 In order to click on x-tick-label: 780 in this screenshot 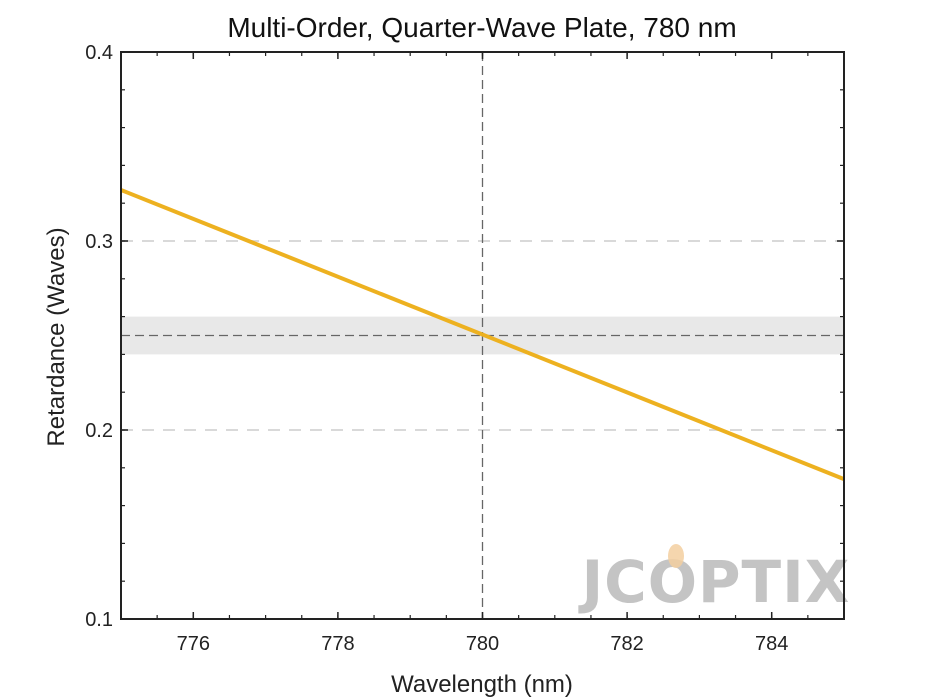, I will do `click(482, 644)`.